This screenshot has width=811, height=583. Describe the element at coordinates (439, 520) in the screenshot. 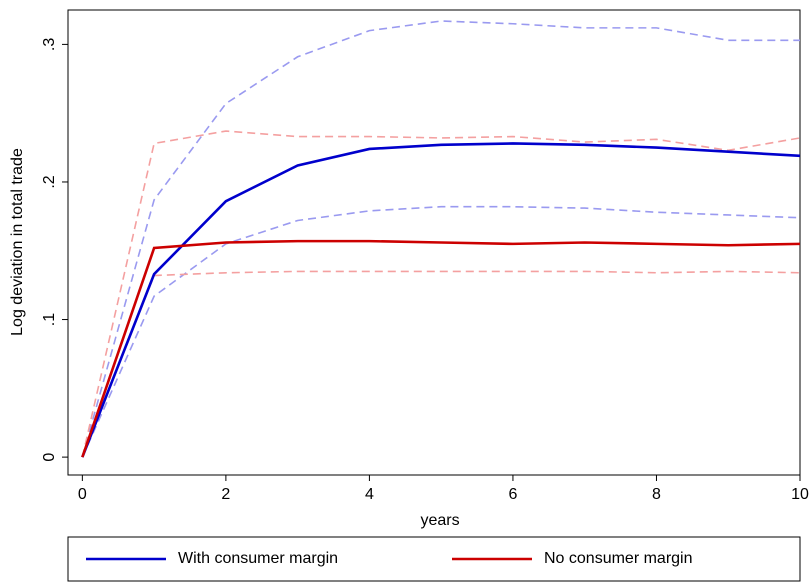

I see `x-axis-label: years` at that location.